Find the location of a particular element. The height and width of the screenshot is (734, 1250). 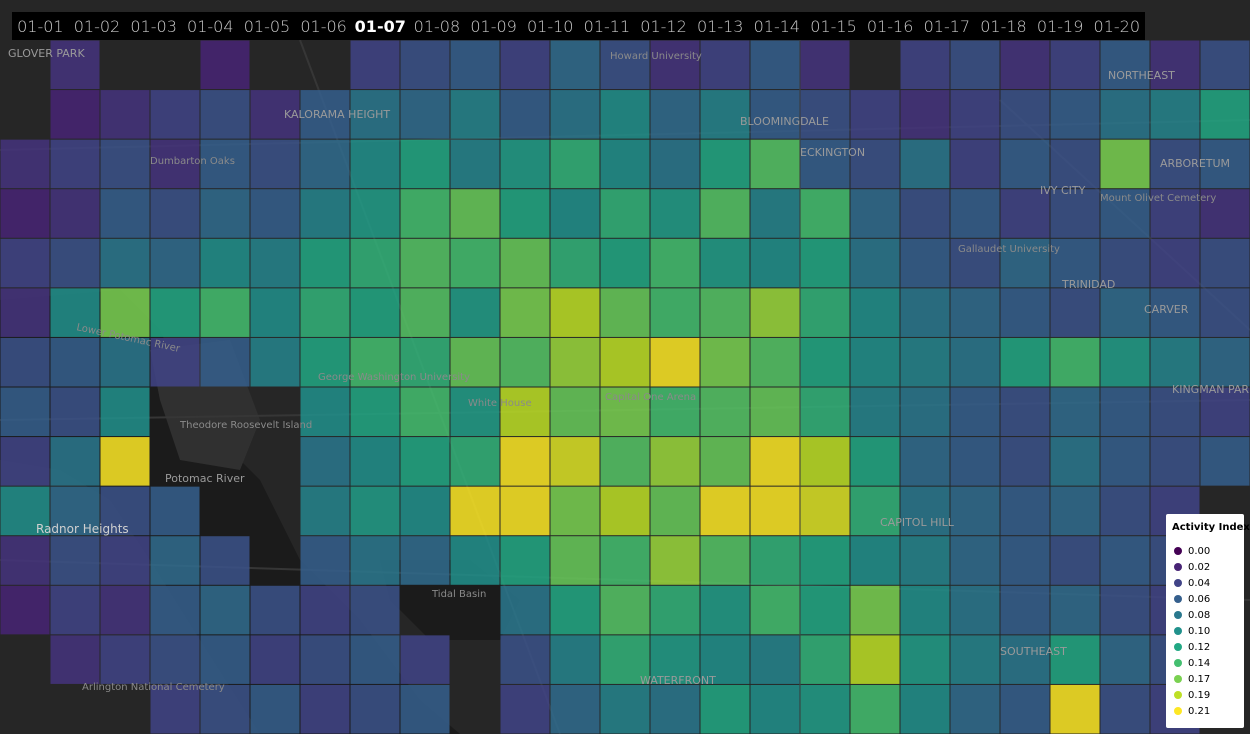

date-tab: 01-11 is located at coordinates (607, 26).